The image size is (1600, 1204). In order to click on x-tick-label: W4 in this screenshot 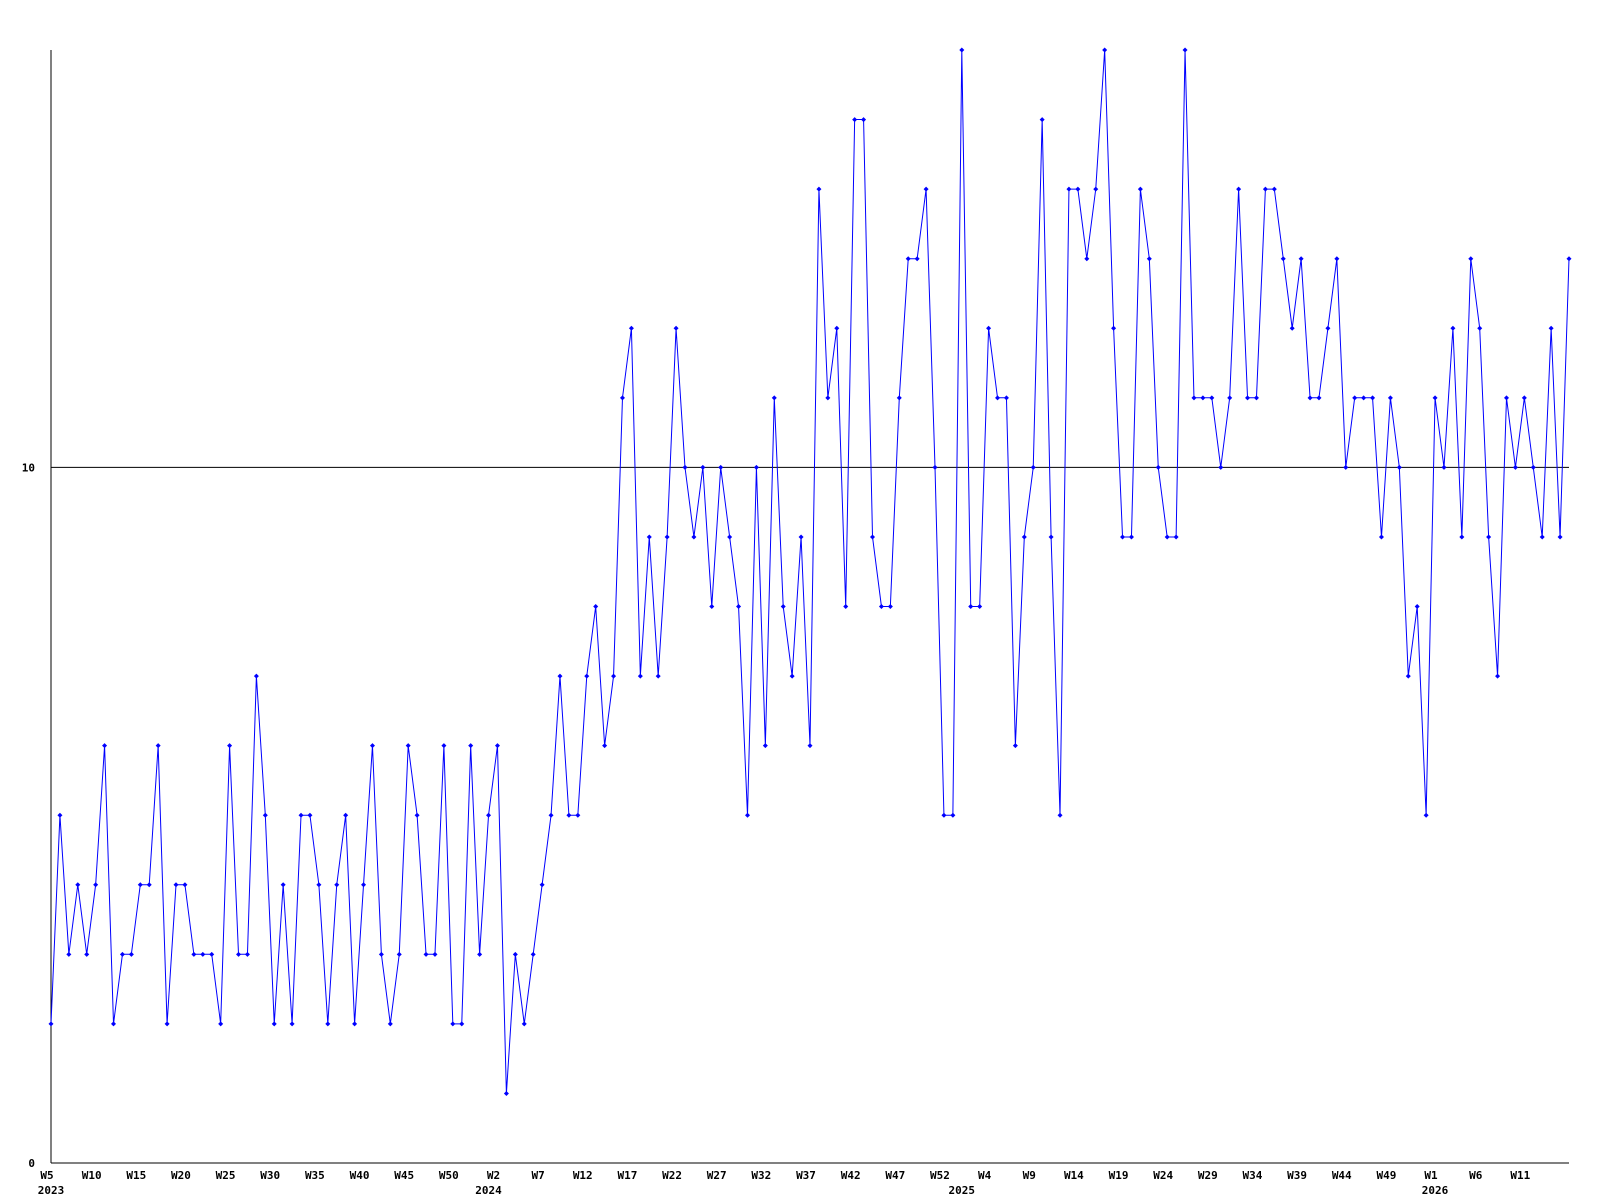, I will do `click(985, 1175)`.